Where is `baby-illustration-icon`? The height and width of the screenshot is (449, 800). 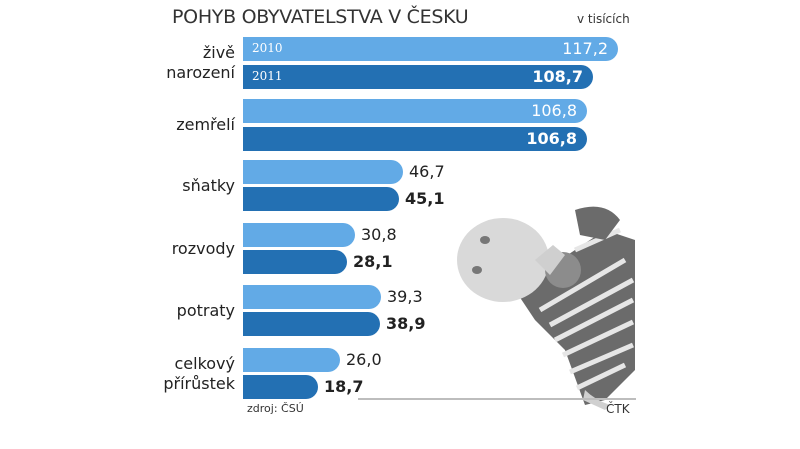
baby-illustration-icon is located at coordinates (546, 308).